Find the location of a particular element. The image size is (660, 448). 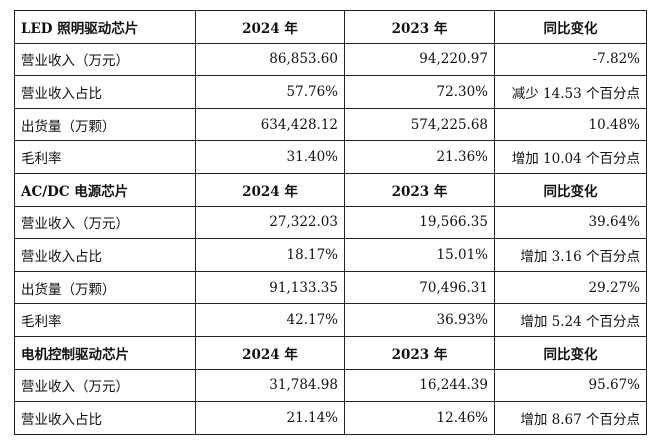

table-cell: 574,225.68 is located at coordinates (419, 124).